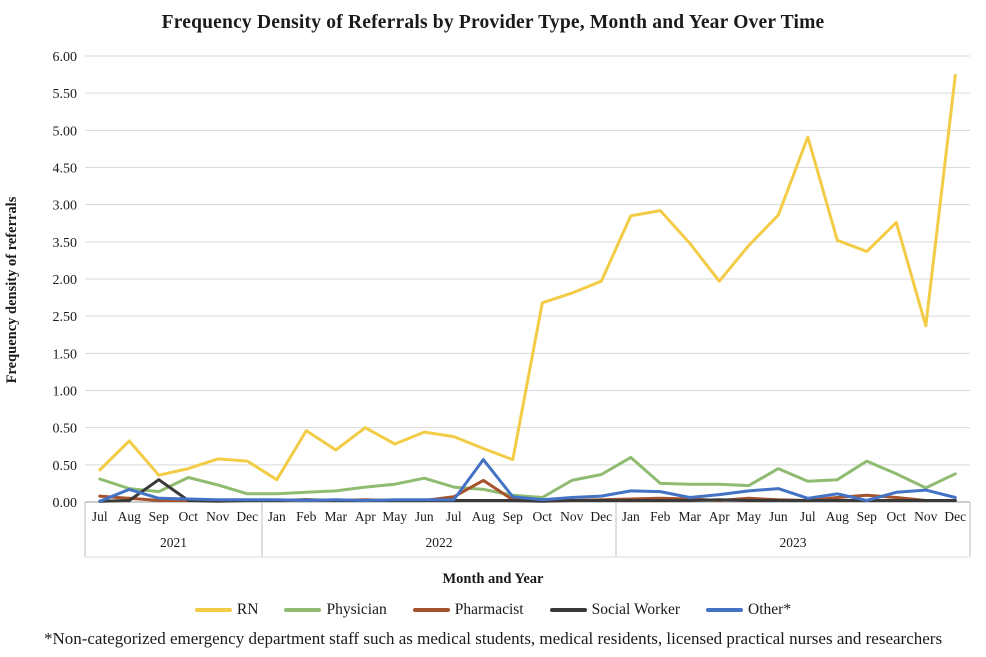  Describe the element at coordinates (65, 169) in the screenshot. I see `y-tick-label: 4.50` at that location.